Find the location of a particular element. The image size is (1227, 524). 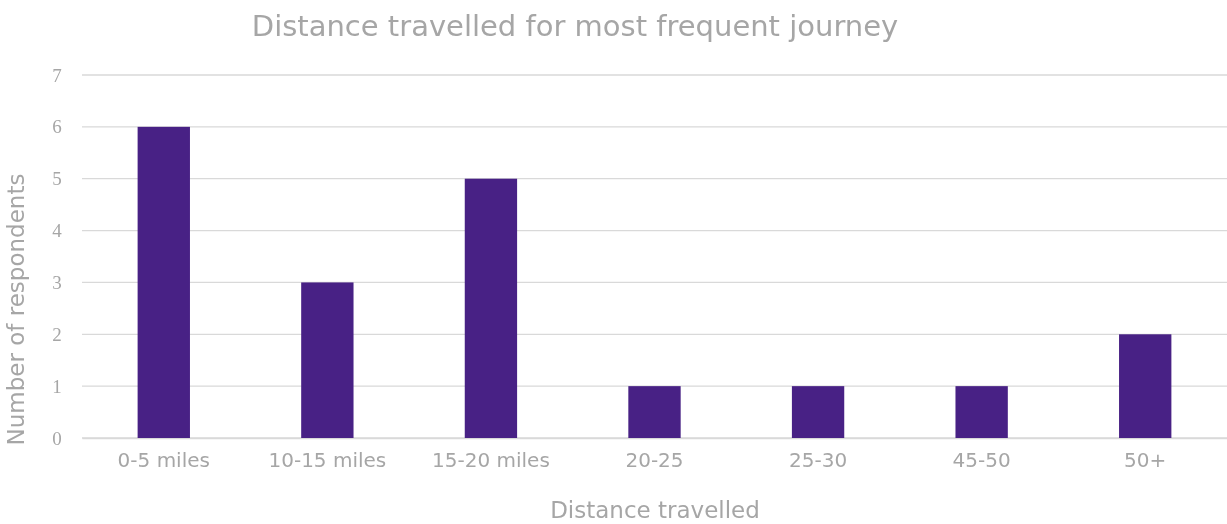

y-axis-title: Number of respondents is located at coordinates (16, 309).